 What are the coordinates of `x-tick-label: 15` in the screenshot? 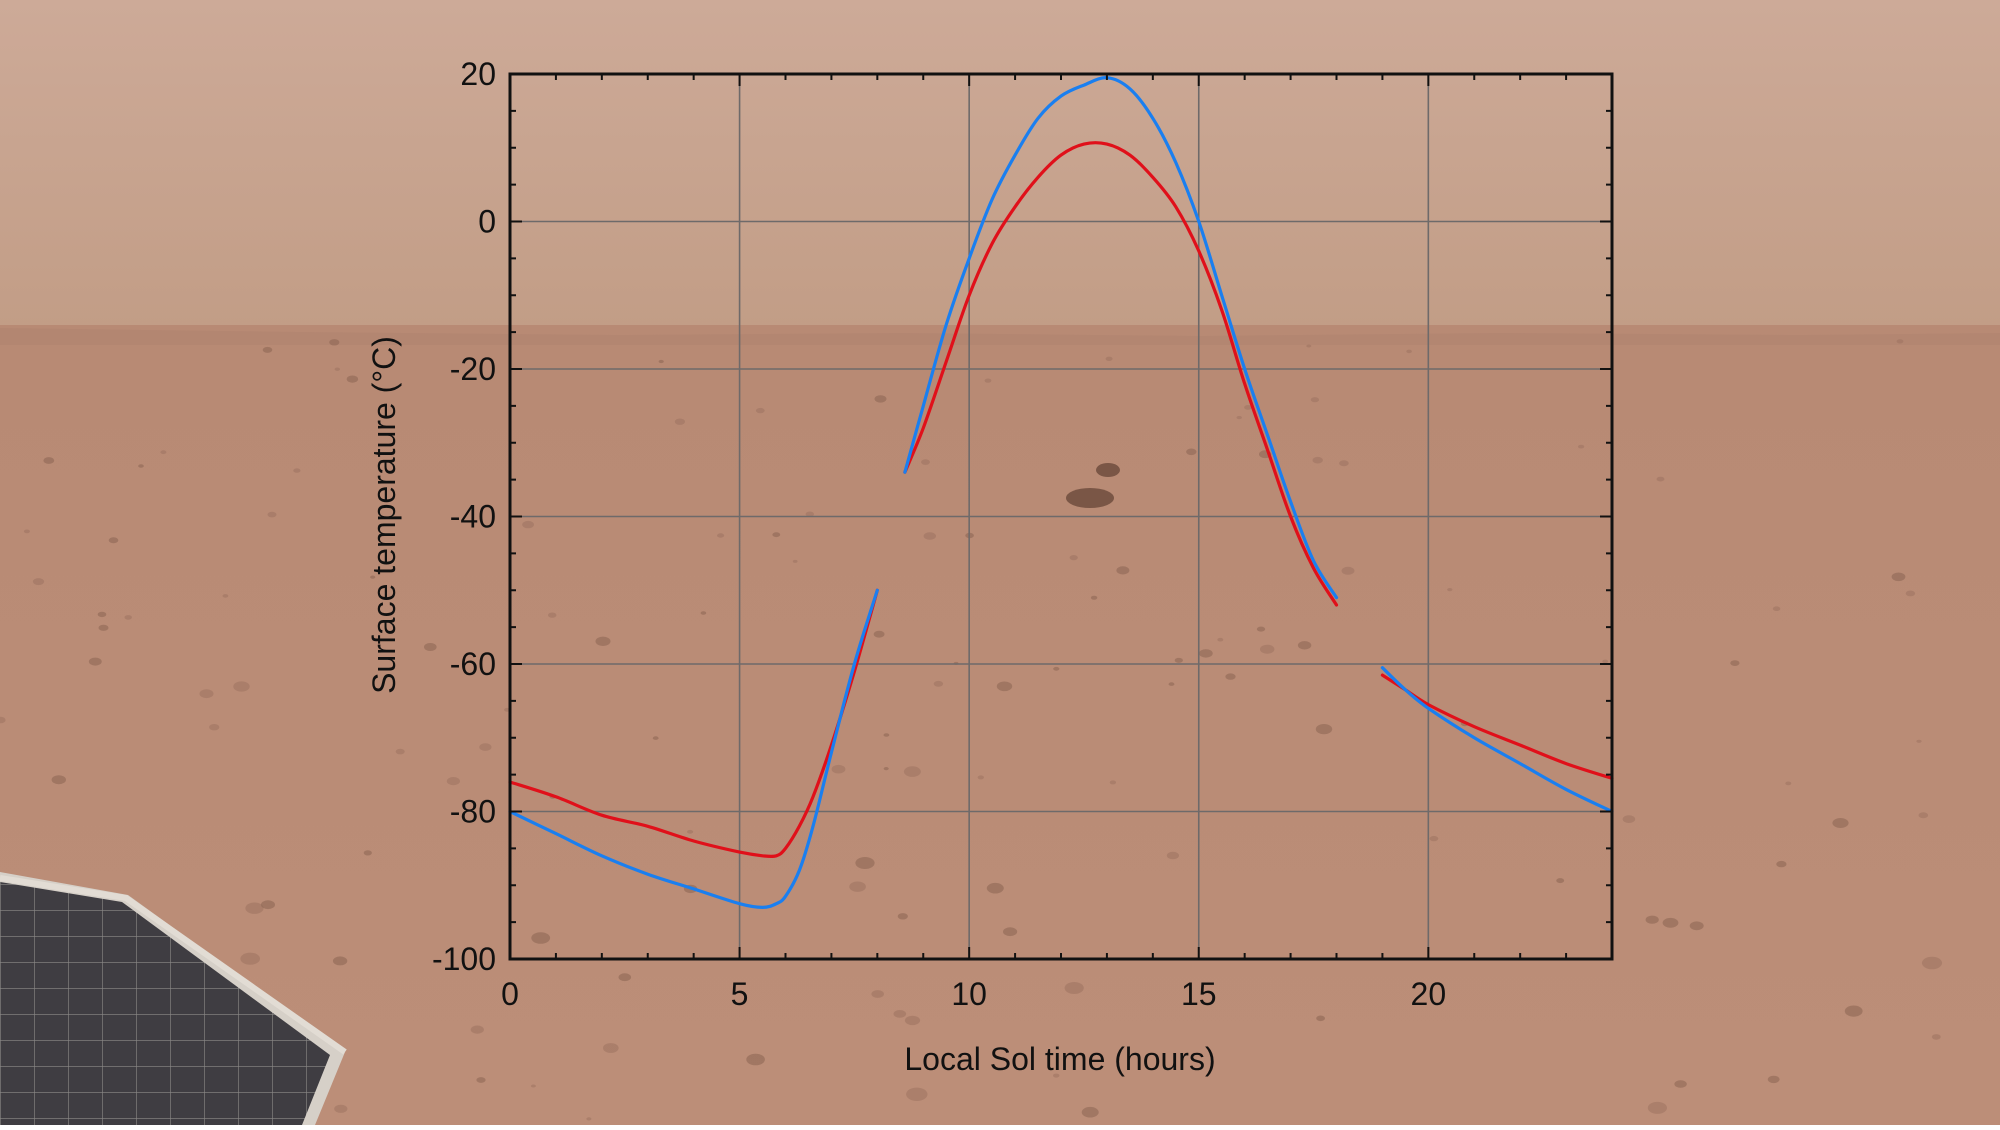 It's located at (1199, 994).